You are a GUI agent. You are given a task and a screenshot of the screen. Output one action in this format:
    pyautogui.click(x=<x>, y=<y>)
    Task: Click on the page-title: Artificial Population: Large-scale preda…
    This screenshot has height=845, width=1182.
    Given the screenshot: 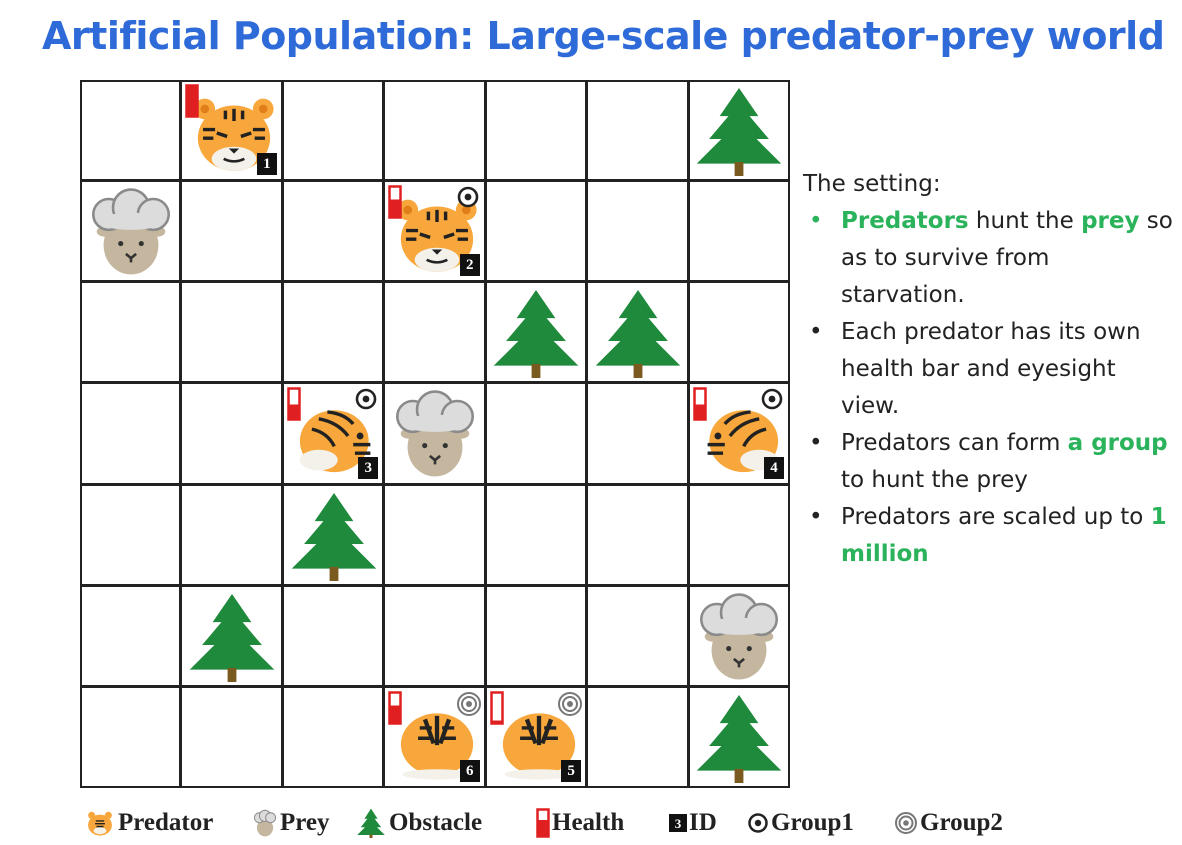 What is the action you would take?
    pyautogui.click(x=603, y=36)
    